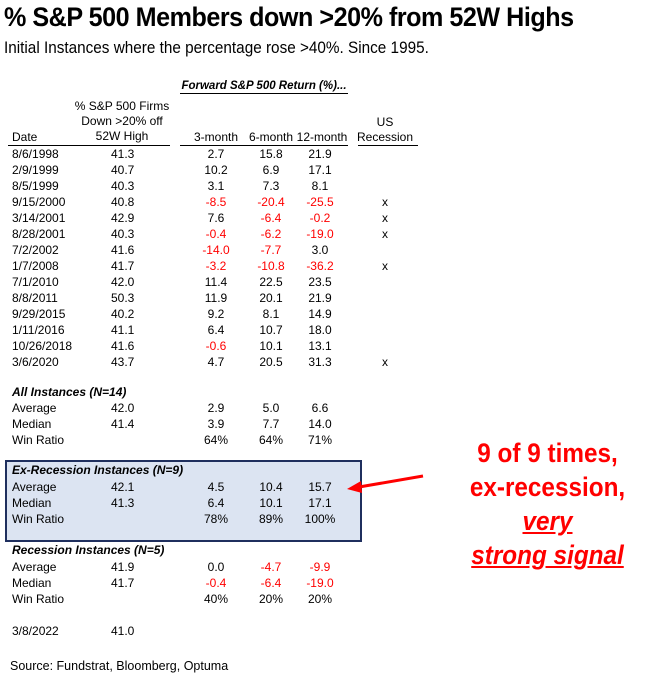 The height and width of the screenshot is (683, 665). I want to click on cell-m3: 10.2, so click(216, 170).